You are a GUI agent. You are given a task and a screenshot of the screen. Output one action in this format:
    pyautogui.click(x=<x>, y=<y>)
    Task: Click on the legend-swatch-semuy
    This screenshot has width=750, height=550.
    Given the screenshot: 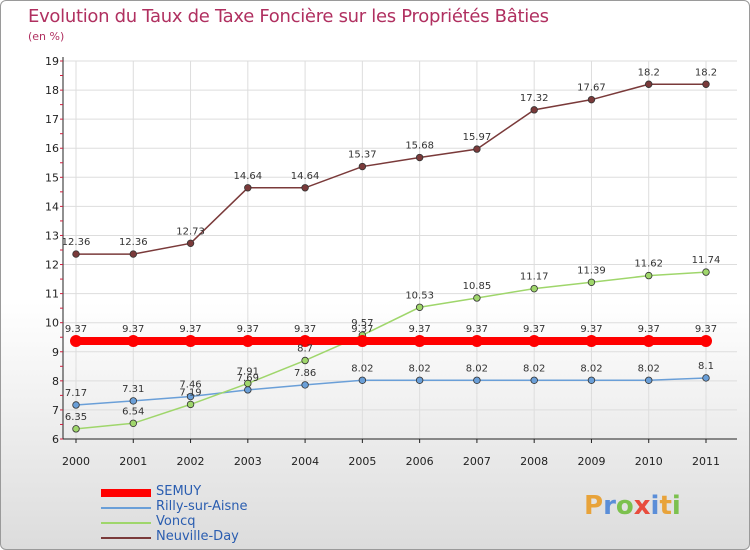 What is the action you would take?
    pyautogui.click(x=126, y=493)
    